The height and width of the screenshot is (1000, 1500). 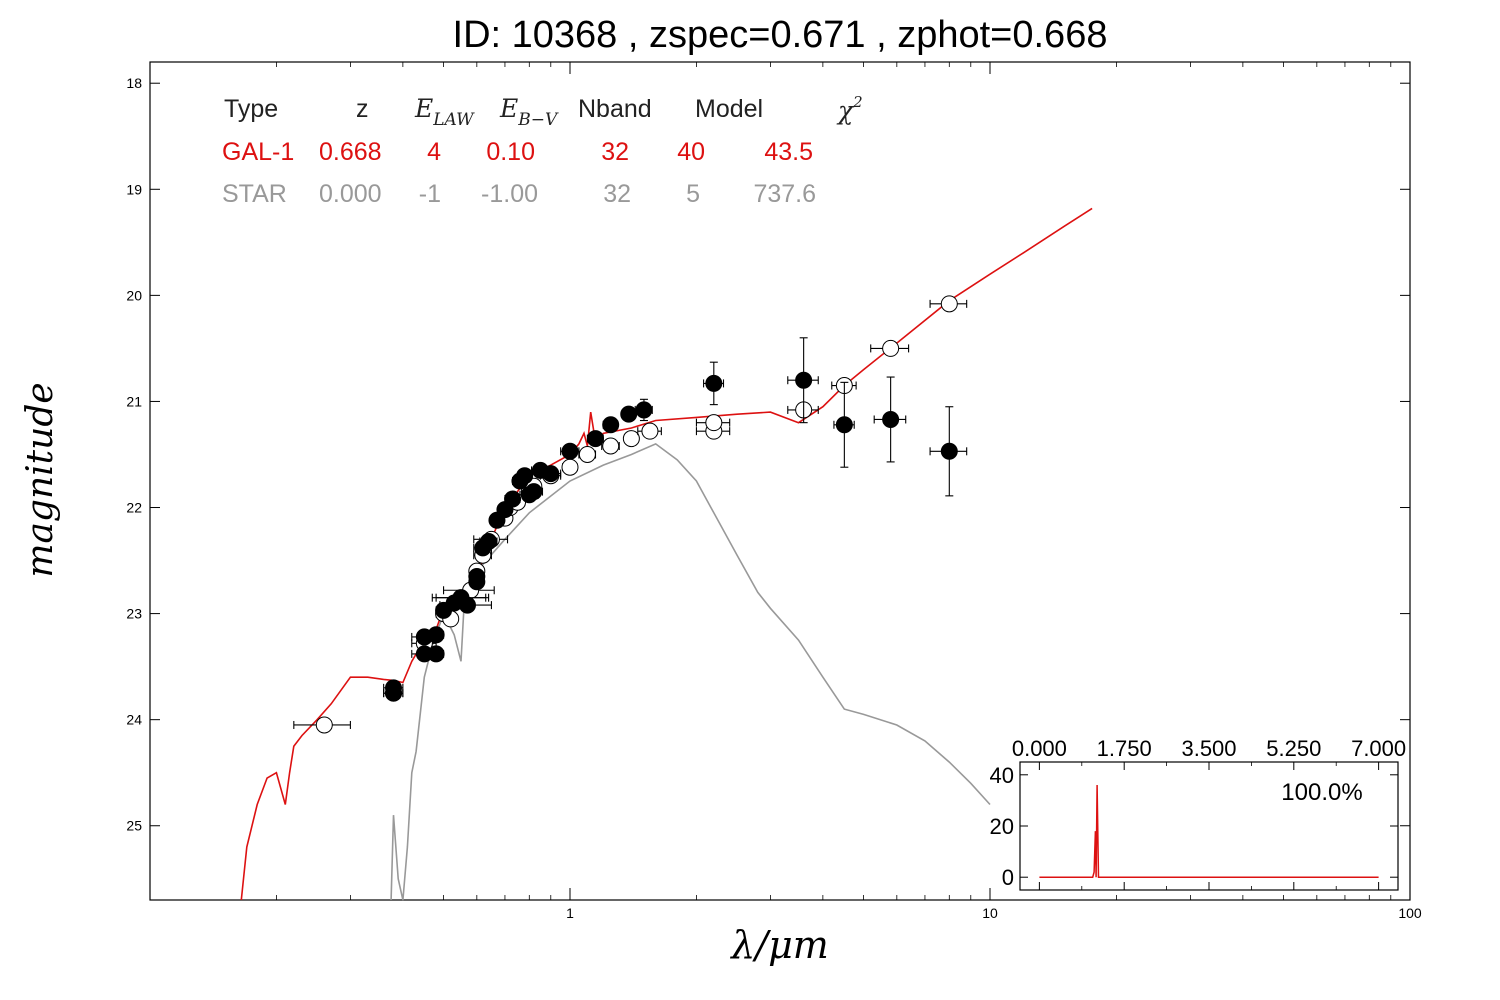 I want to click on inset-series, so click(x=1209, y=831).